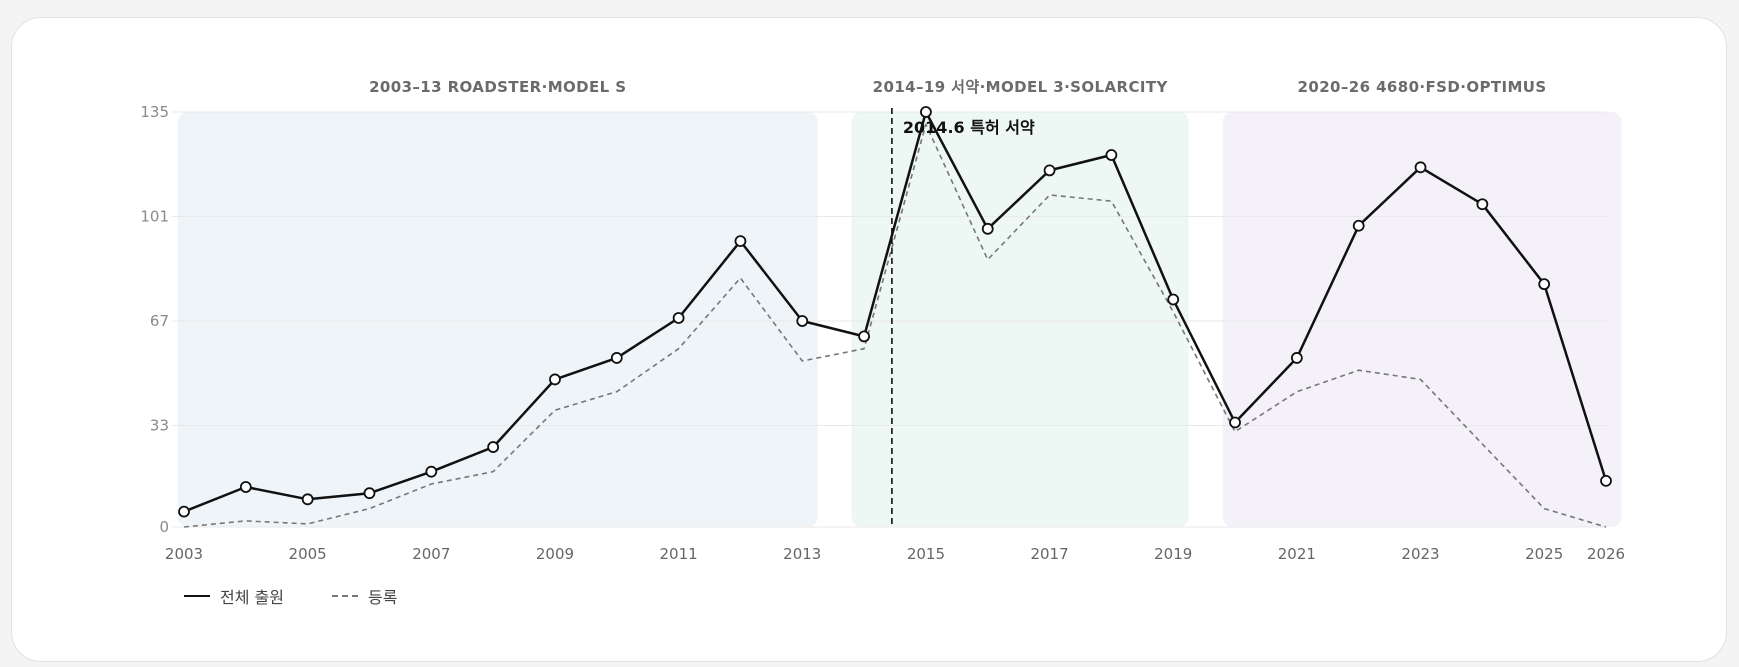 The width and height of the screenshot is (1739, 667). Describe the element at coordinates (197, 596) in the screenshot. I see `legend-swatch-solid` at that location.